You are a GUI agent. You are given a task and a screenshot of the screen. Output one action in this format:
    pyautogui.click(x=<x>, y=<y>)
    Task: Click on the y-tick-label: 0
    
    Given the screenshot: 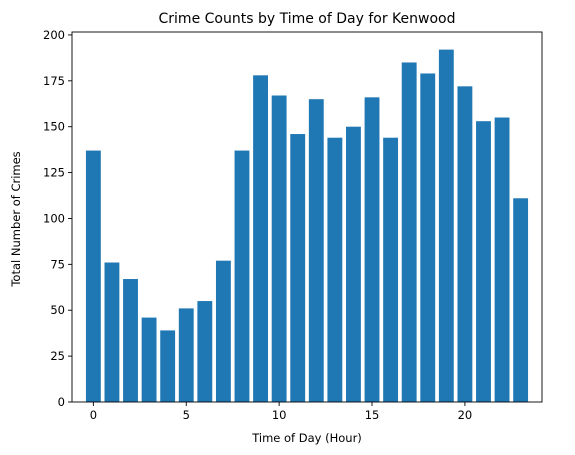 What is the action you would take?
    pyautogui.click(x=61, y=402)
    